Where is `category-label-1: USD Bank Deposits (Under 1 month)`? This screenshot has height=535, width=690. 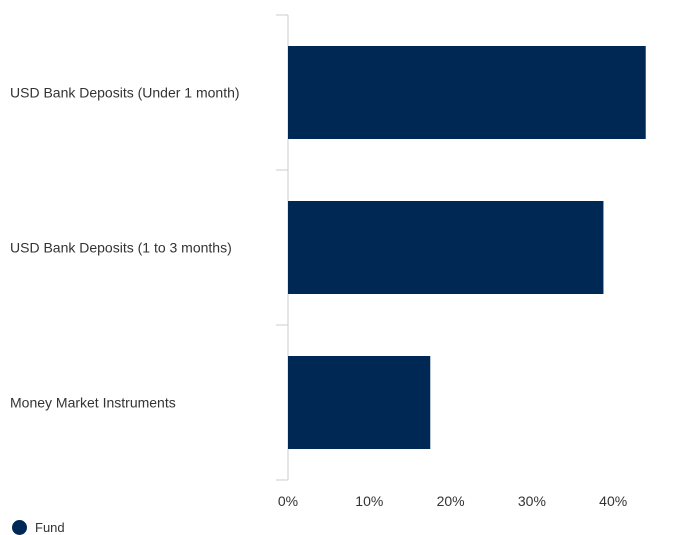
category-label-1: USD Bank Deposits (Under 1 month) is located at coordinates (125, 93).